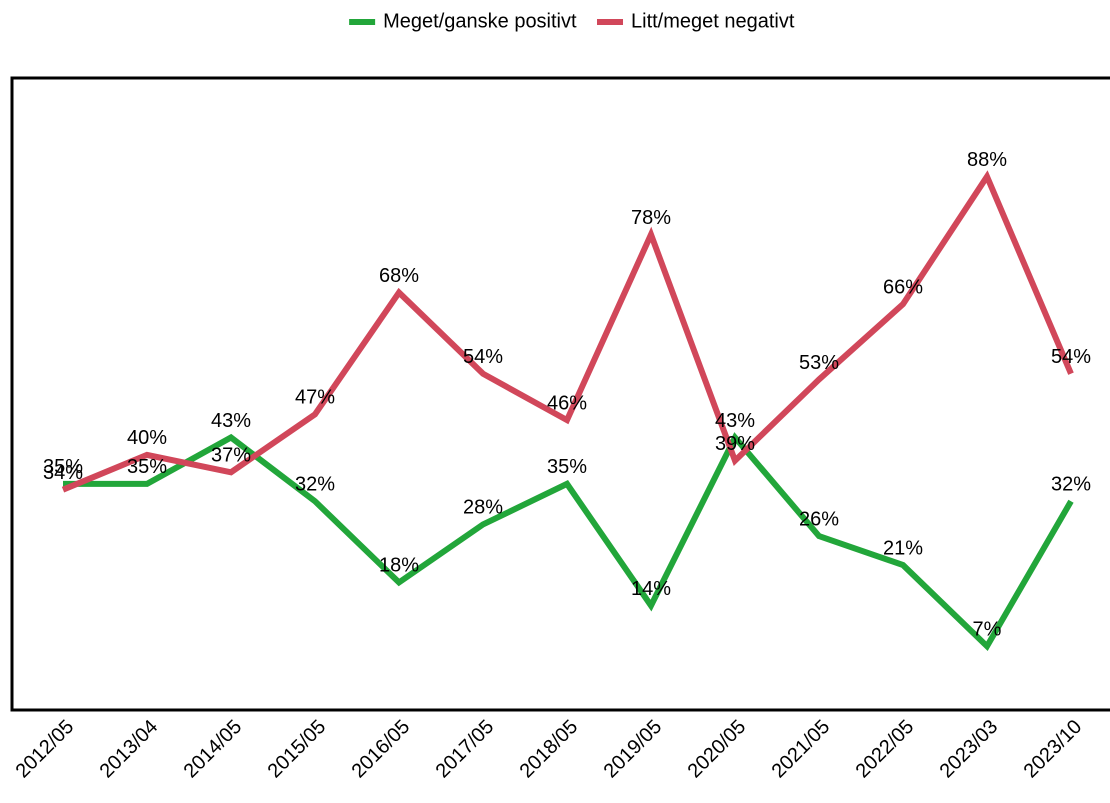  I want to click on legend-item: Litt/meget negativt, so click(696, 21).